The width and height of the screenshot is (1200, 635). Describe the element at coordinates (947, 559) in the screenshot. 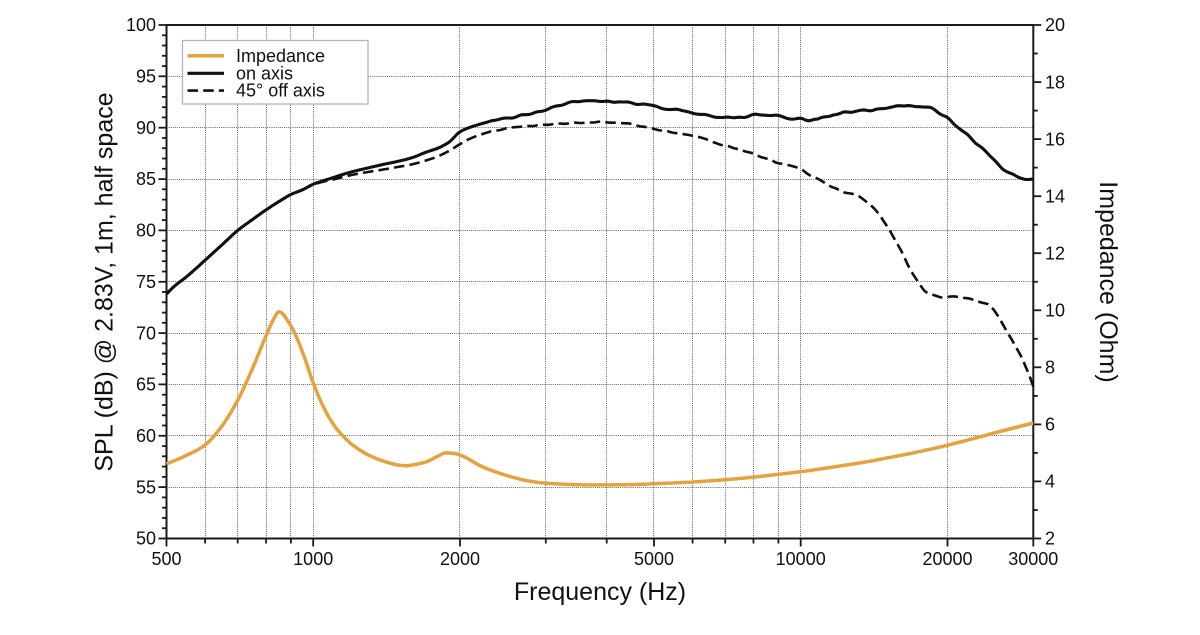

I see `svg-text: 20000` at that location.